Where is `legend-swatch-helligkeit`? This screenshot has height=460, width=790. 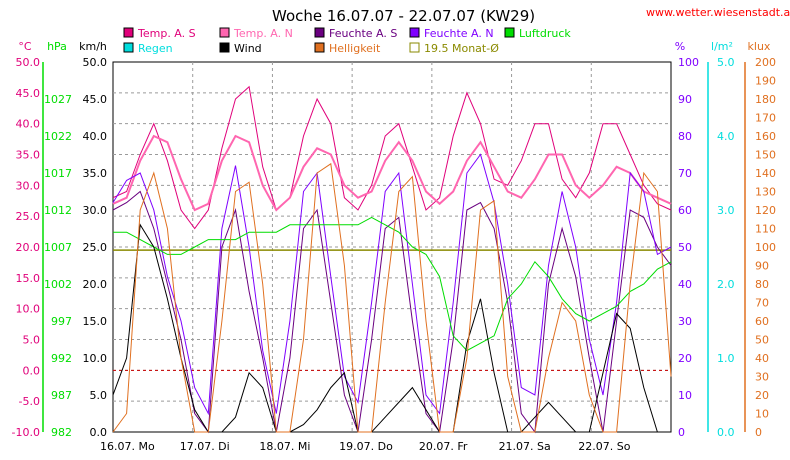 legend-swatch-helligkeit is located at coordinates (319, 47).